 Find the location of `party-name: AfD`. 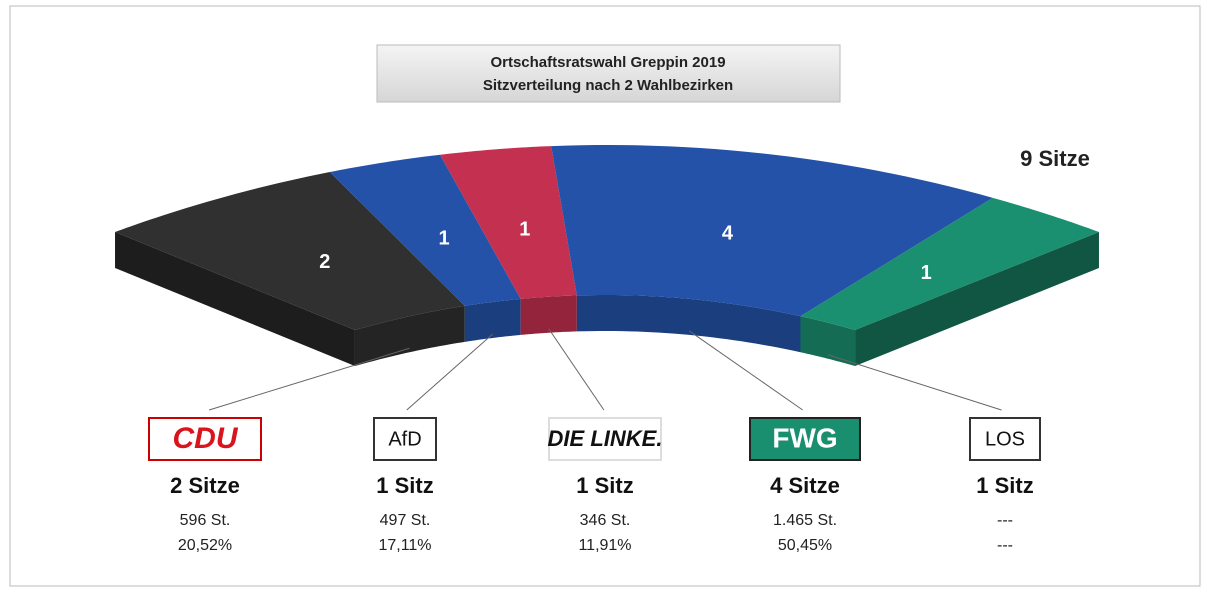

party-name: AfD is located at coordinates (404, 439).